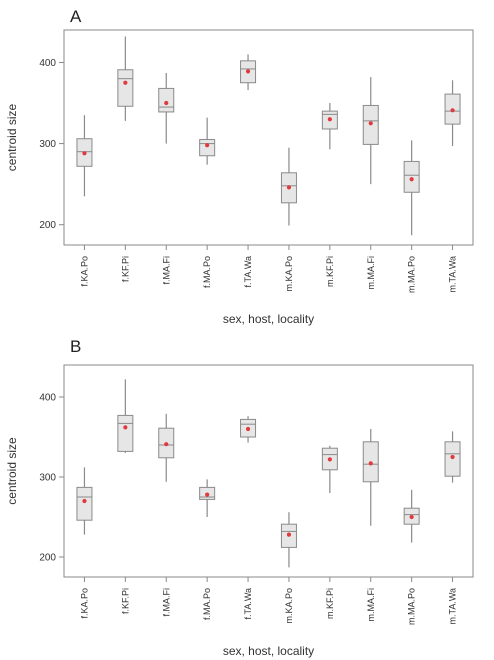  What do you see at coordinates (453, 274) in the screenshot?
I see `panel-a-category-label: m.TA.Wa` at bounding box center [453, 274].